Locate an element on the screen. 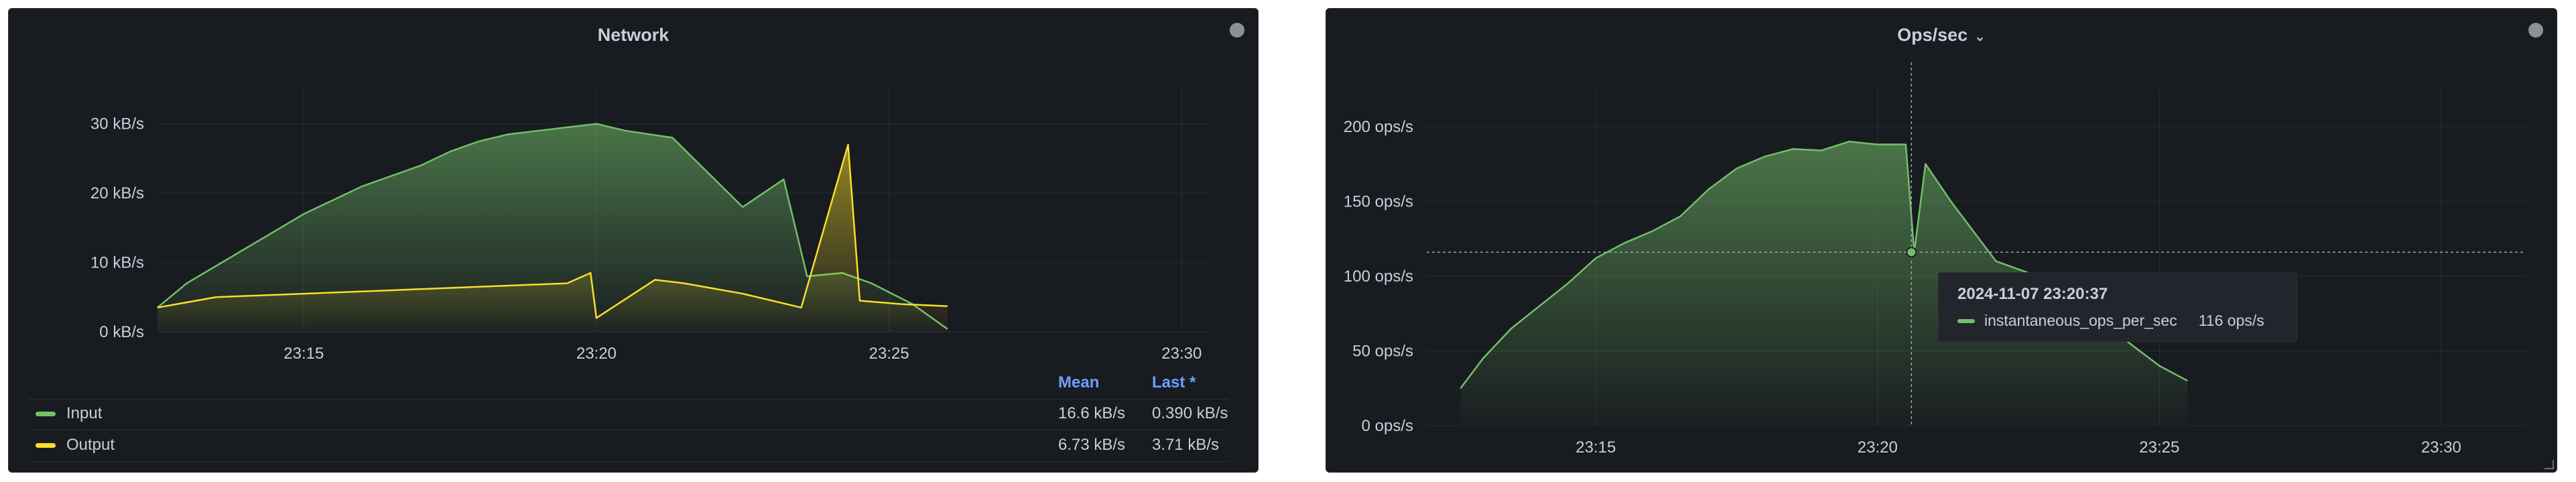 Image resolution: width=2576 pixels, height=482 pixels. input-color-swatch is located at coordinates (46, 413).